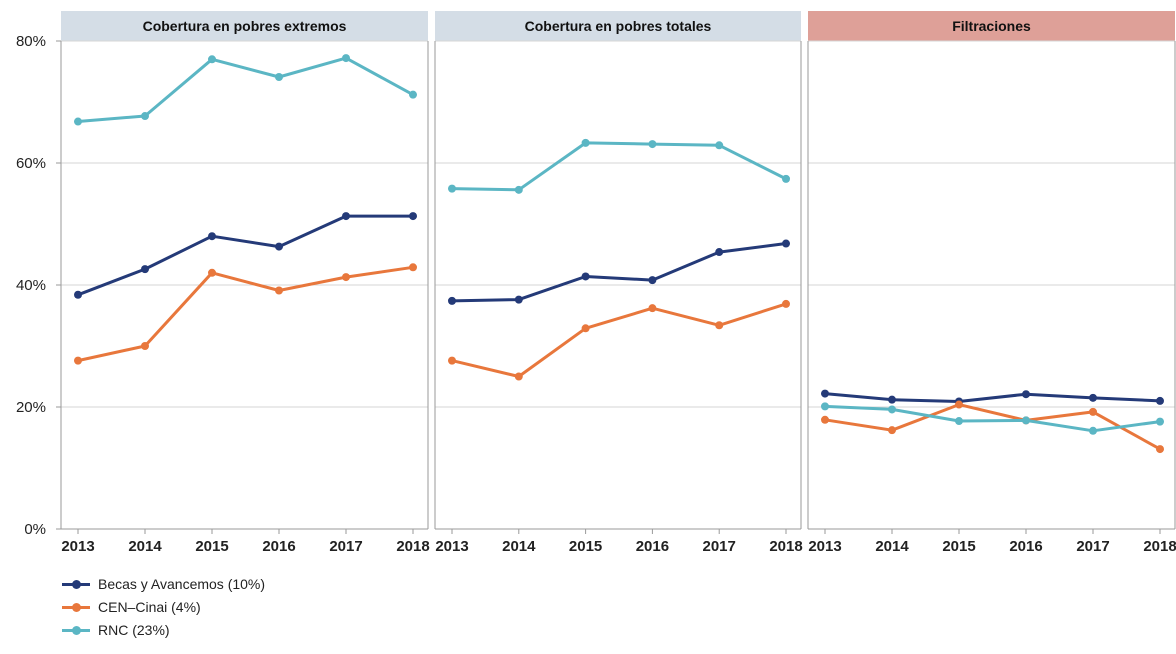 This screenshot has width=1176, height=654. Describe the element at coordinates (892, 409) in the screenshot. I see `panel-3-series-rnc-23-point-2014` at that location.